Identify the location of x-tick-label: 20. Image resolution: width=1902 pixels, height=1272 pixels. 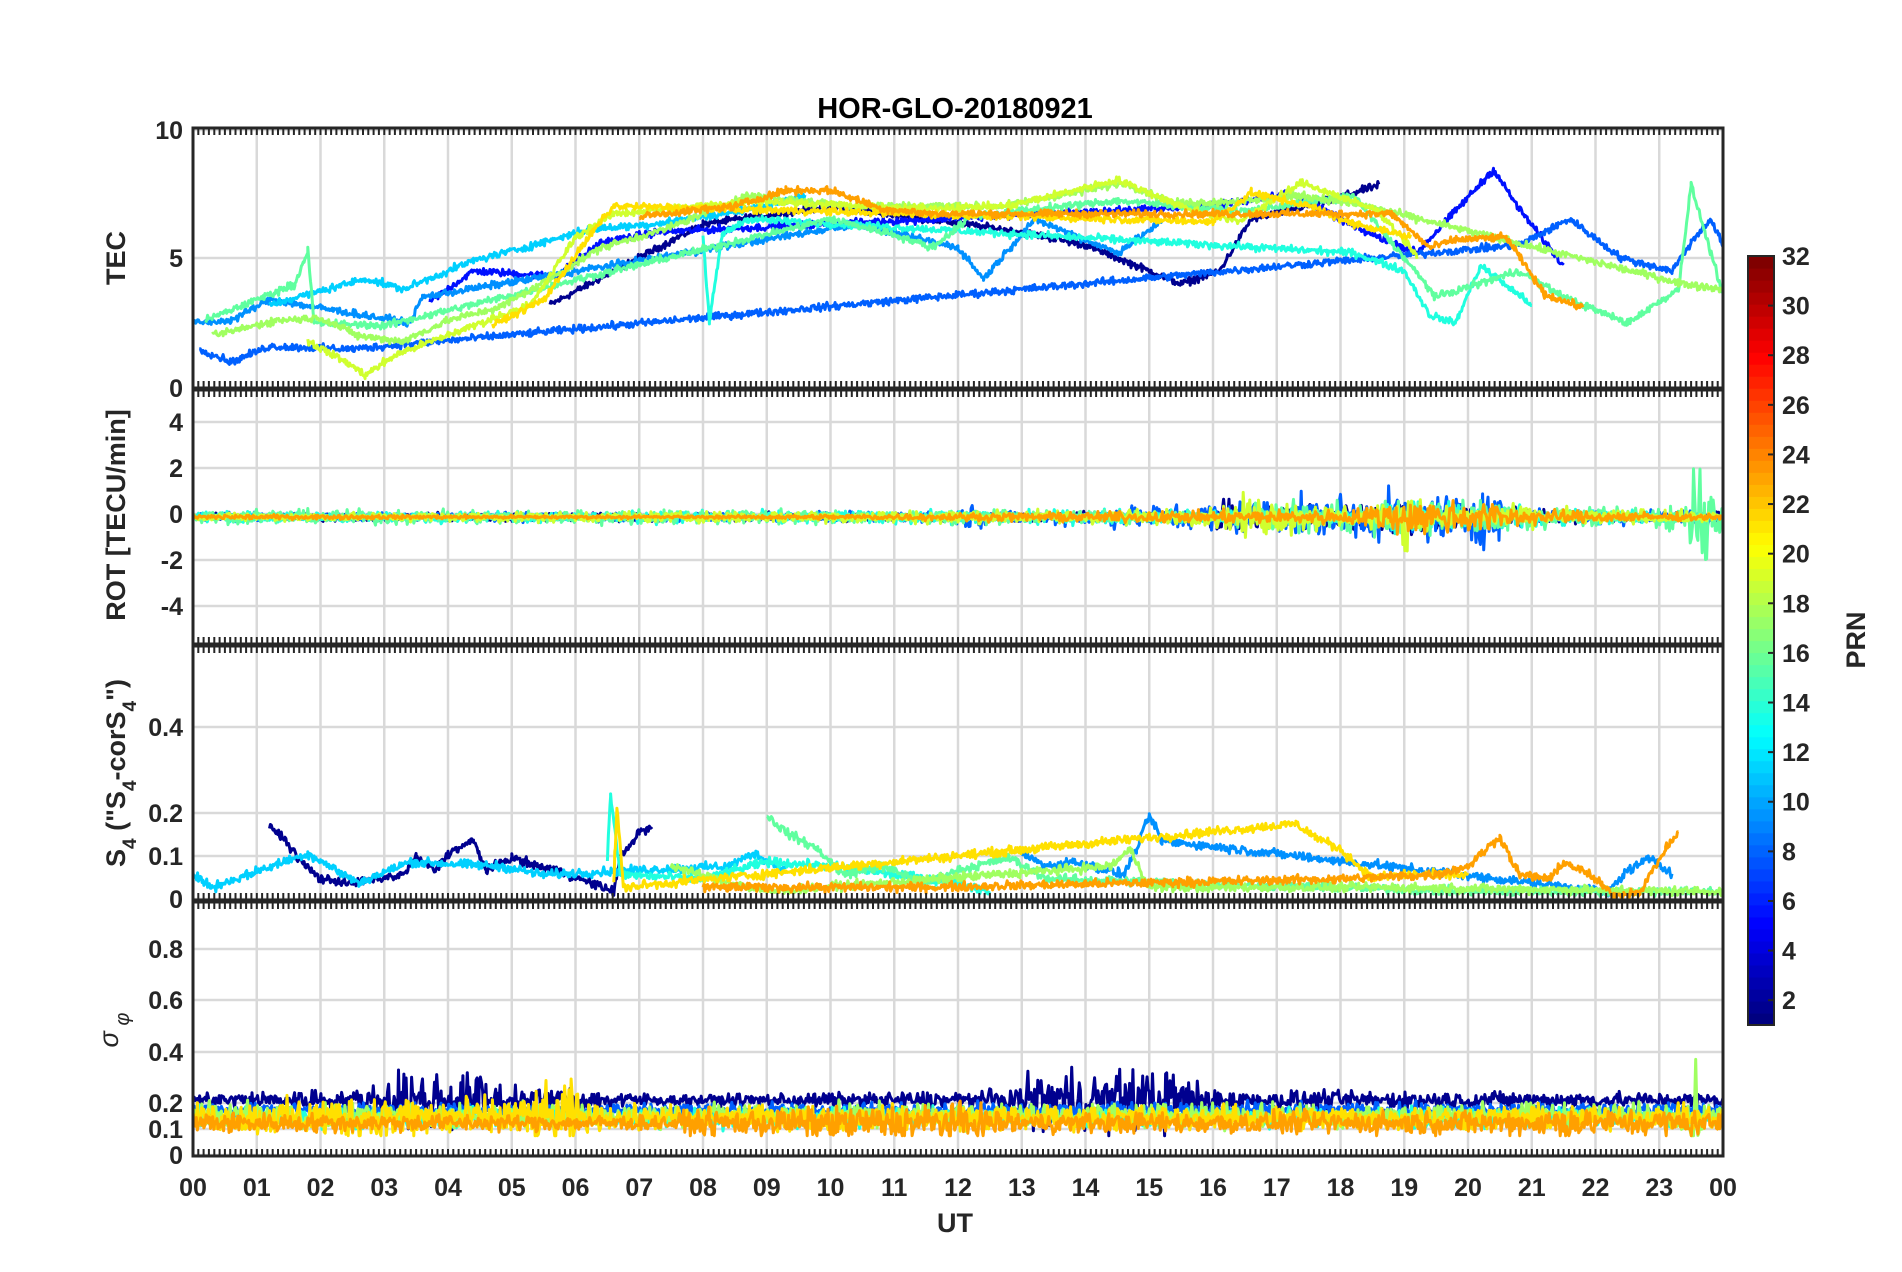
(1468, 1188).